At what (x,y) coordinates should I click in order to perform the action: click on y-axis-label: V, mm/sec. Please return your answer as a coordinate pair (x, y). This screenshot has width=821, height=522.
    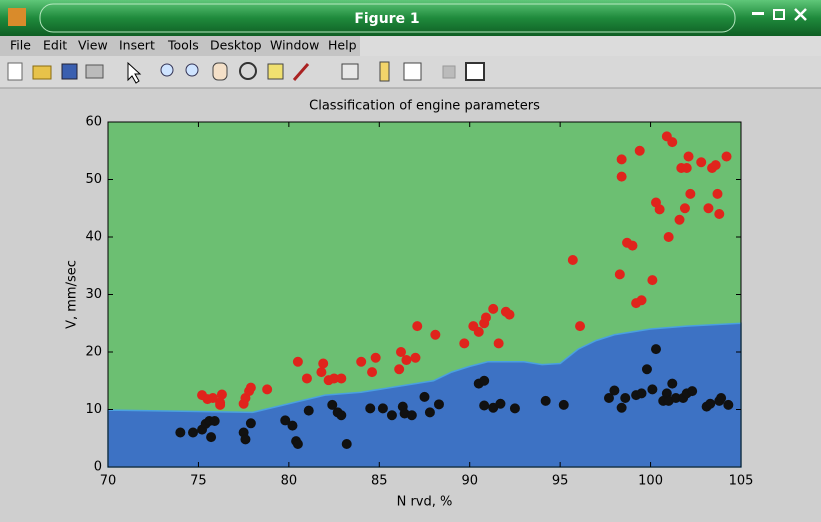
    Looking at the image, I should click on (72, 294).